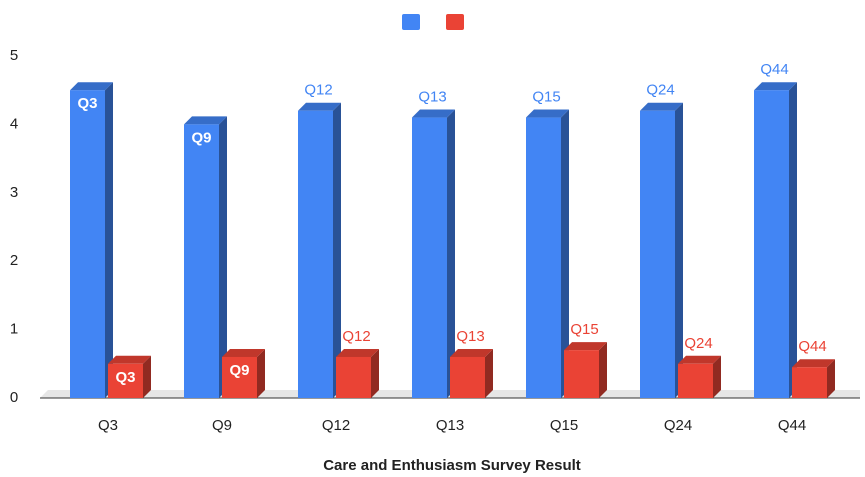 Image resolution: width=865 pixels, height=477 pixels. Describe the element at coordinates (792, 425) in the screenshot. I see `x-tick-label: Q44` at that location.